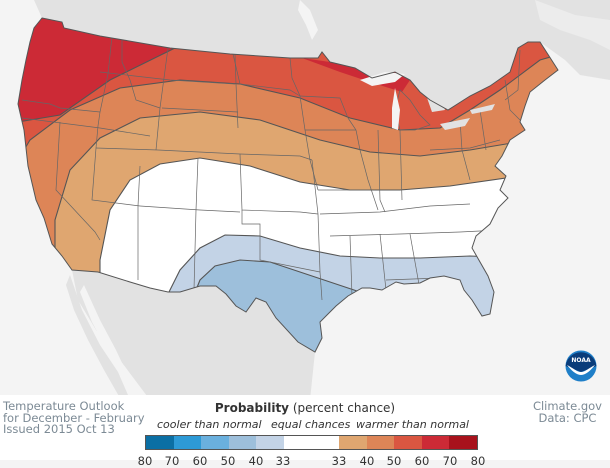  I want to click on tick-cool-70: 70, so click(172, 461).